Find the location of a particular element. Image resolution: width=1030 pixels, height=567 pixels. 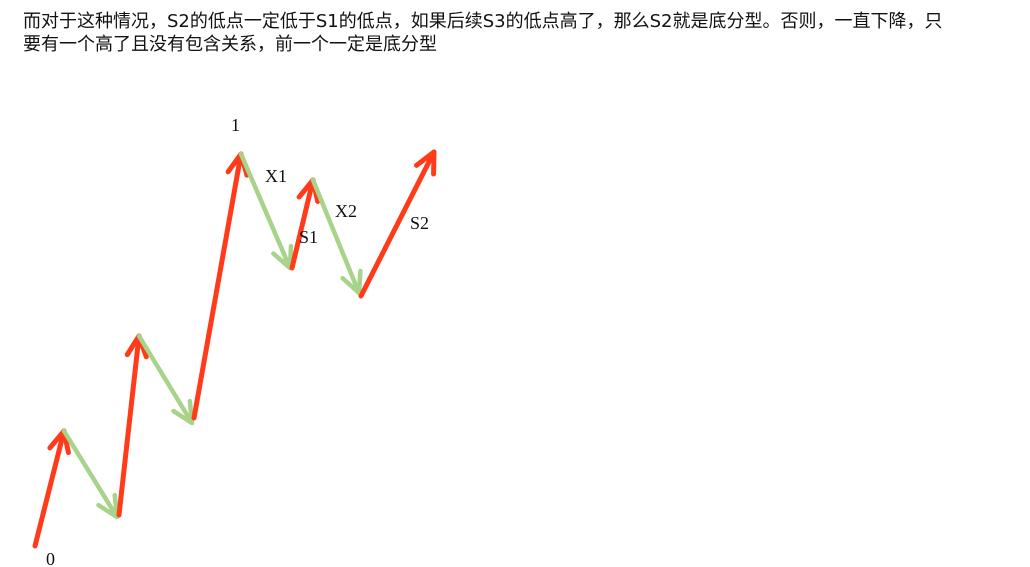

up-stroke-1-shaft is located at coordinates (49, 488).